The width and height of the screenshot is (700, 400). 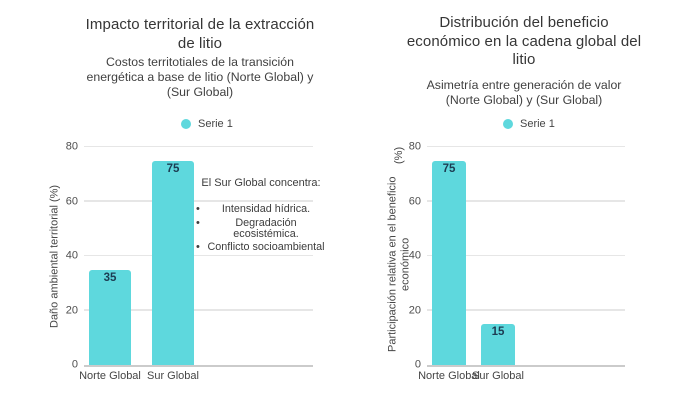 What do you see at coordinates (266, 228) in the screenshot?
I see `bullet-text: Degradación ecosistémica.` at bounding box center [266, 228].